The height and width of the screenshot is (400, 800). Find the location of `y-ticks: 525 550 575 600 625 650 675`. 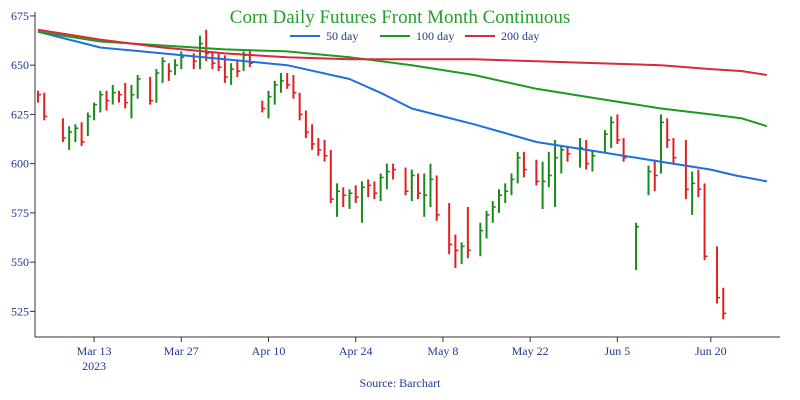

y-ticks: 525 550 575 600 625 650 675 is located at coordinates (23, 163).